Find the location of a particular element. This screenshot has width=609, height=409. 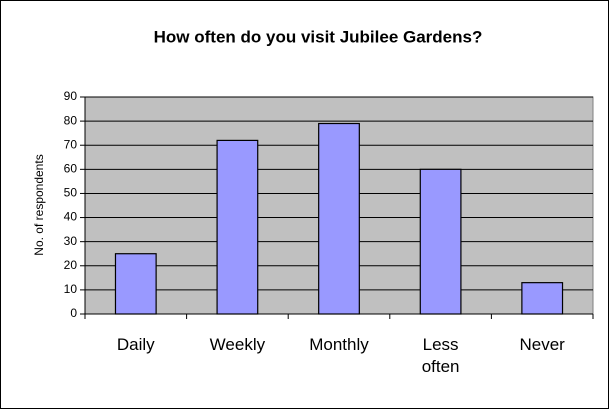

y-tick-label: 60 is located at coordinates (71, 169).